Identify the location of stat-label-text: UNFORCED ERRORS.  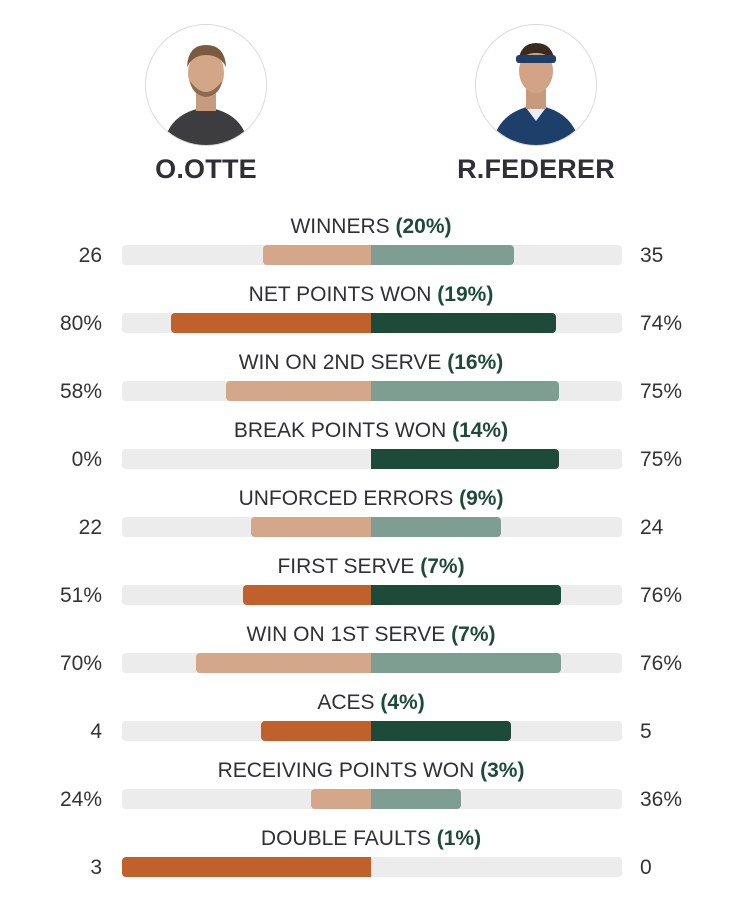
(346, 498).